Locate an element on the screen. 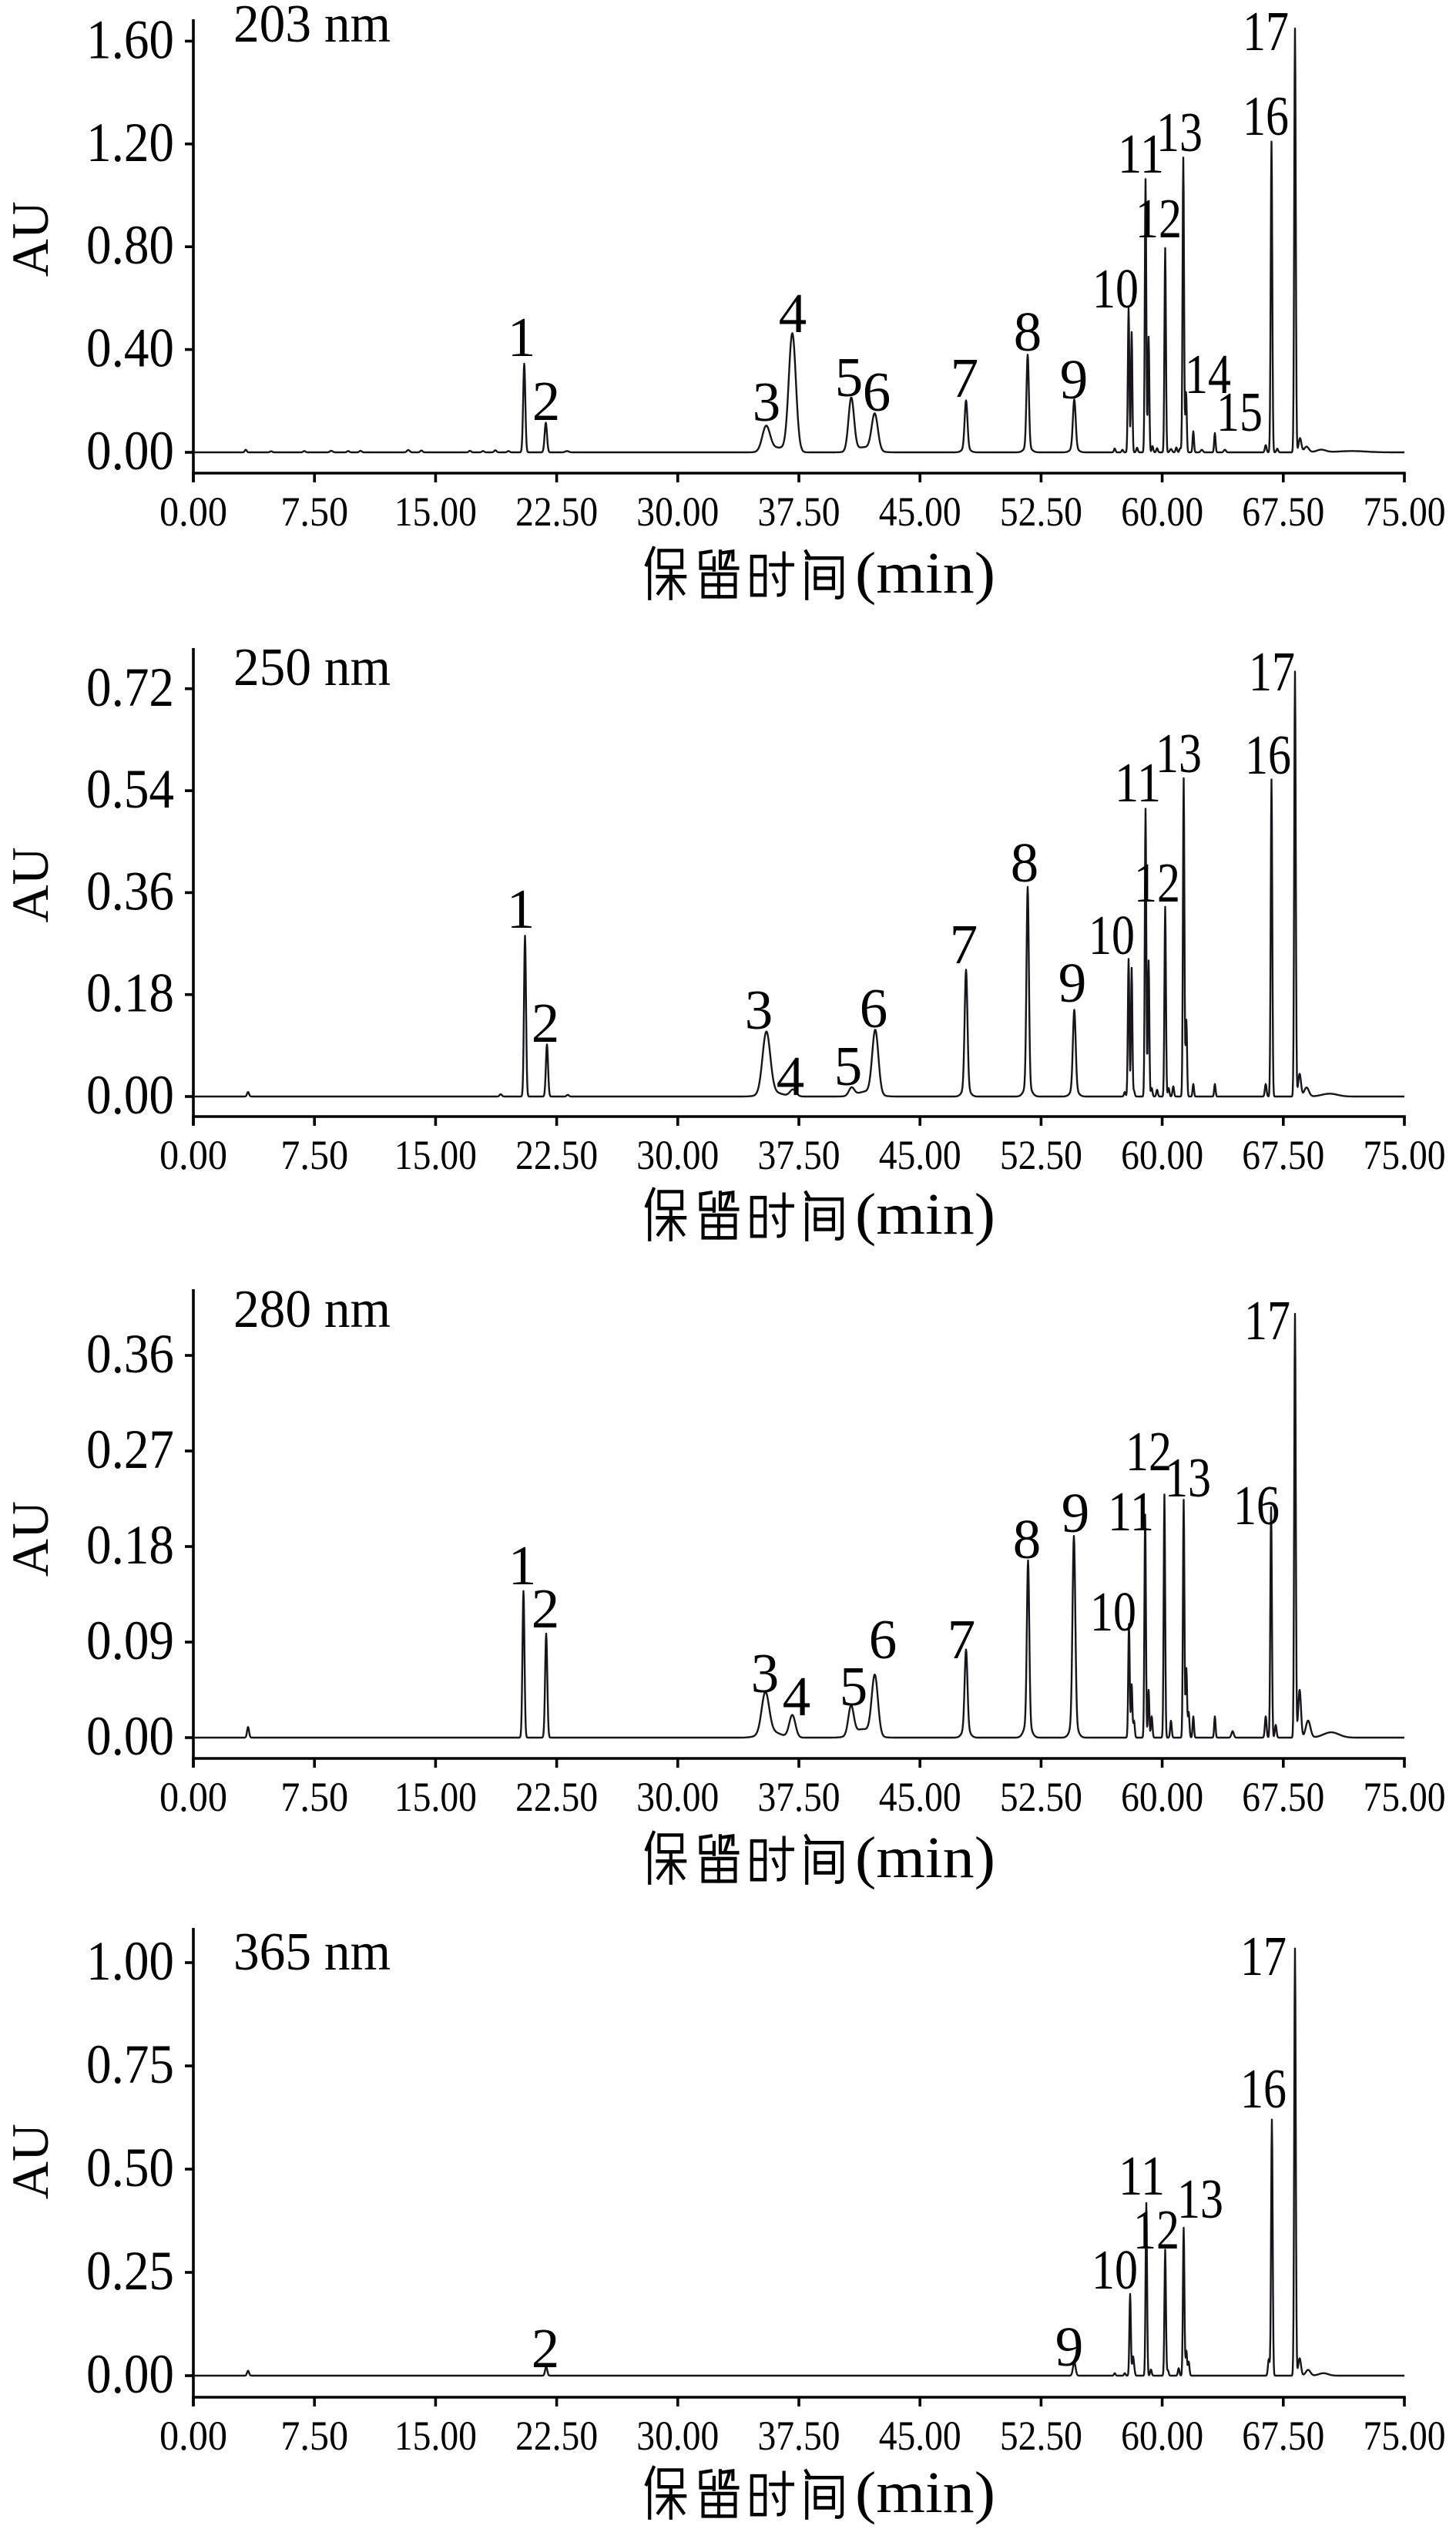 The height and width of the screenshot is (2529, 1456). svg-text: AU is located at coordinates (30, 2161).